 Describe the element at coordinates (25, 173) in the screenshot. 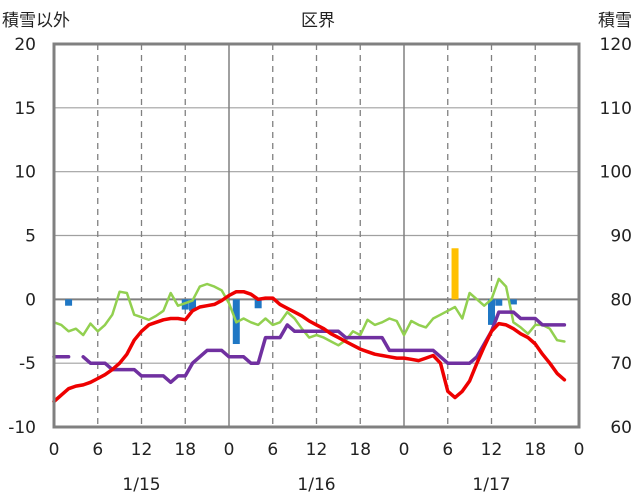

I see `left-y-tick-label: 10` at that location.